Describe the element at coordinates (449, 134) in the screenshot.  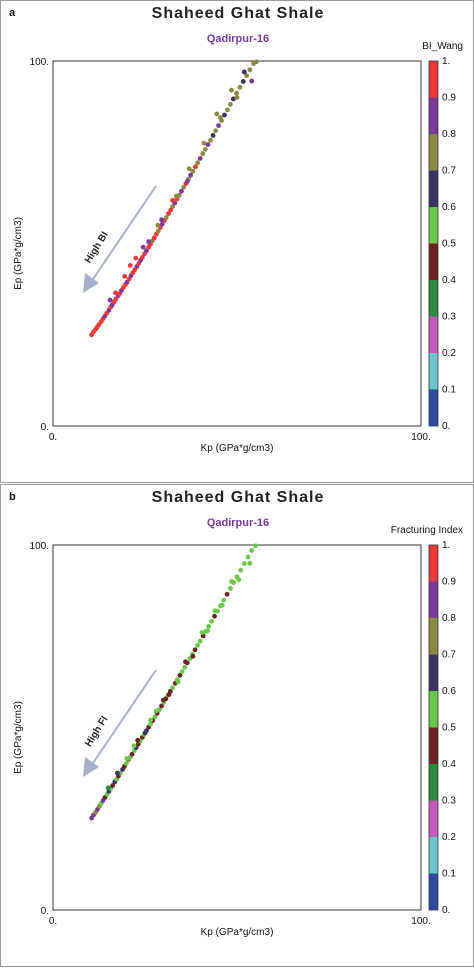
I see `colorbar-tick-label: 0.8` at that location.